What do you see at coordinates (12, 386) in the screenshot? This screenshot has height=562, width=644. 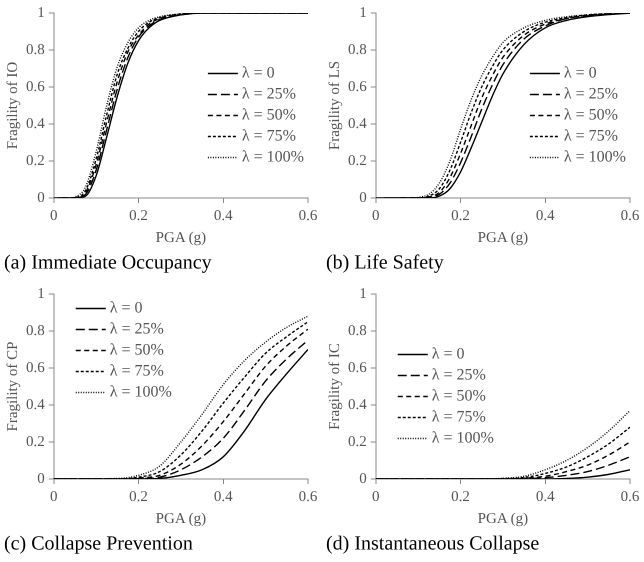 I see `y-axis-title: Fragility of CP` at bounding box center [12, 386].